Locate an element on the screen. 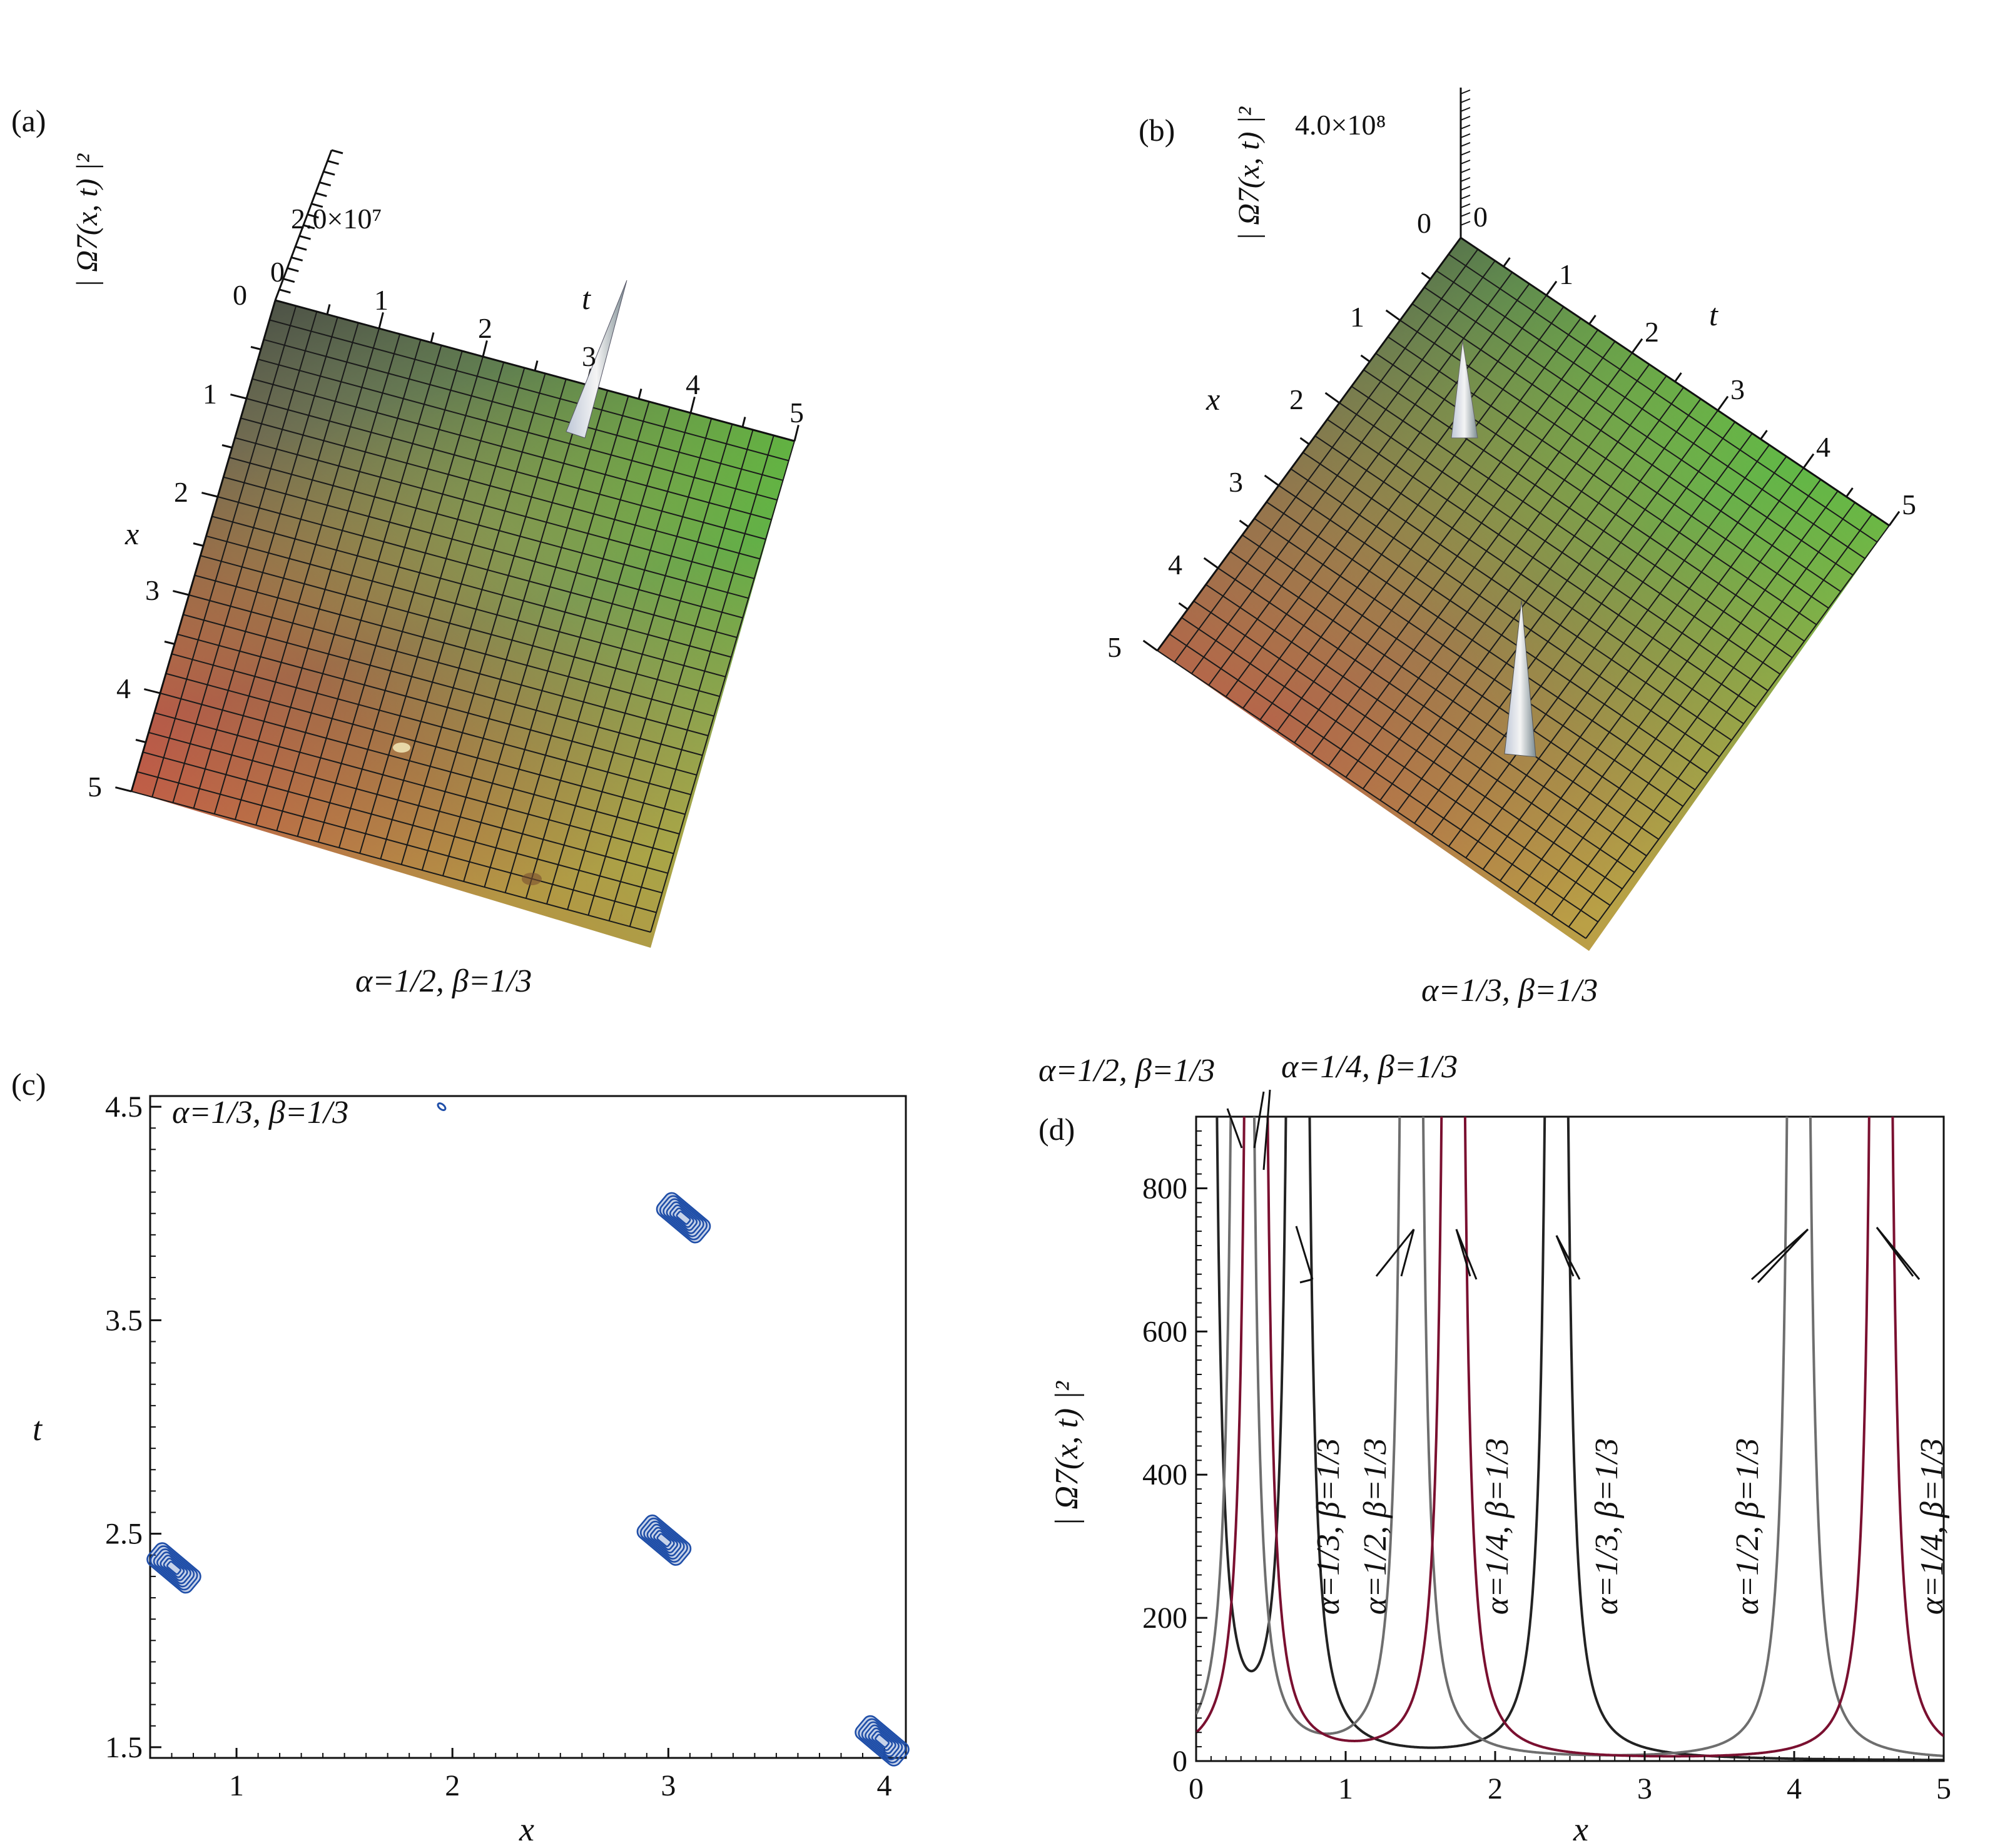  contour-blob is located at coordinates (173, 1568).